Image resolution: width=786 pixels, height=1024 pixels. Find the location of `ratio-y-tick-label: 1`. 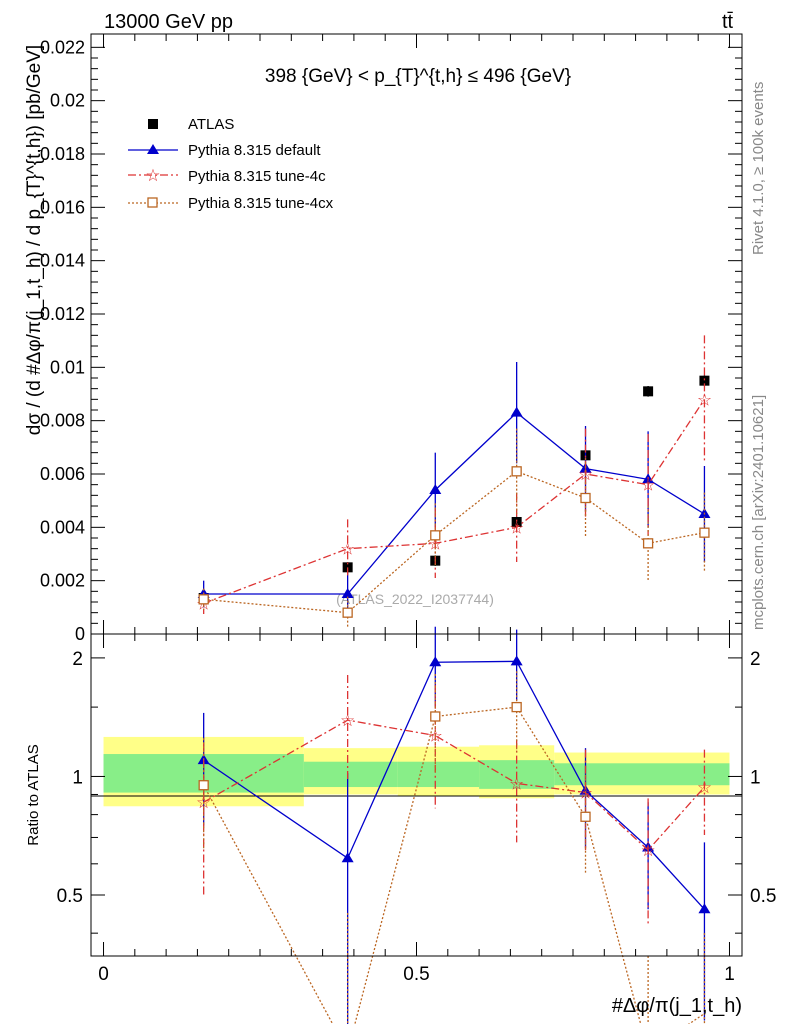

ratio-y-tick-label: 1 is located at coordinates (77, 777).